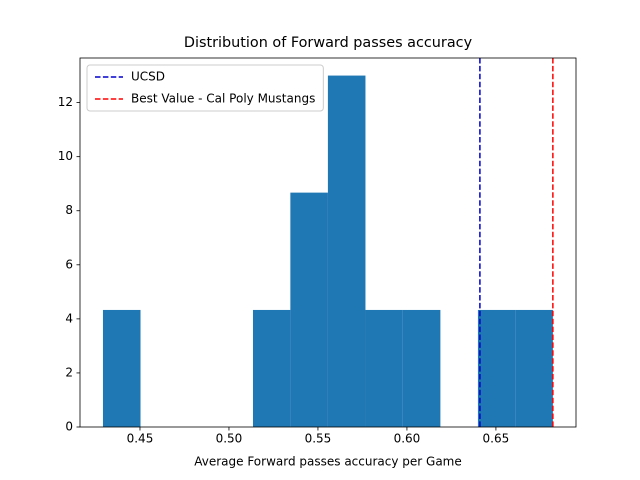 The width and height of the screenshot is (640, 480). Describe the element at coordinates (140, 439) in the screenshot. I see `x-tick-label: 0.45` at that location.